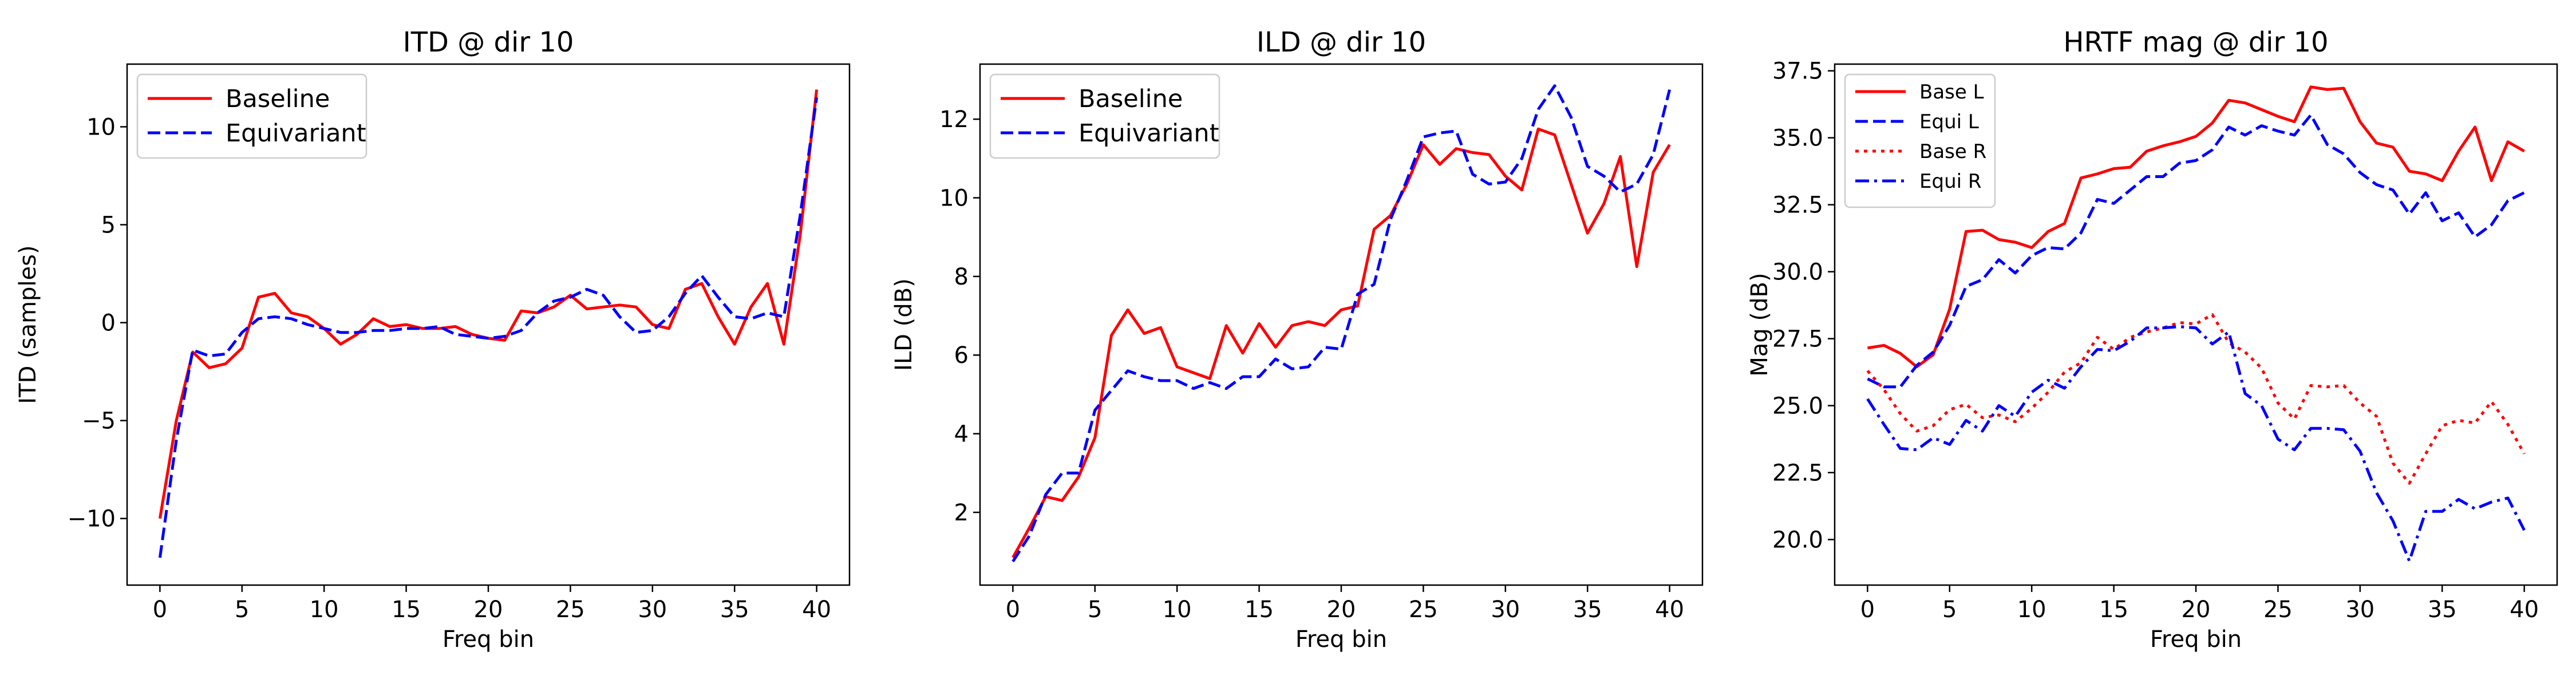 Image resolution: width=2576 pixels, height=687 pixels. Describe the element at coordinates (252, 116) in the screenshot. I see `chart-0-legend-box` at that location.